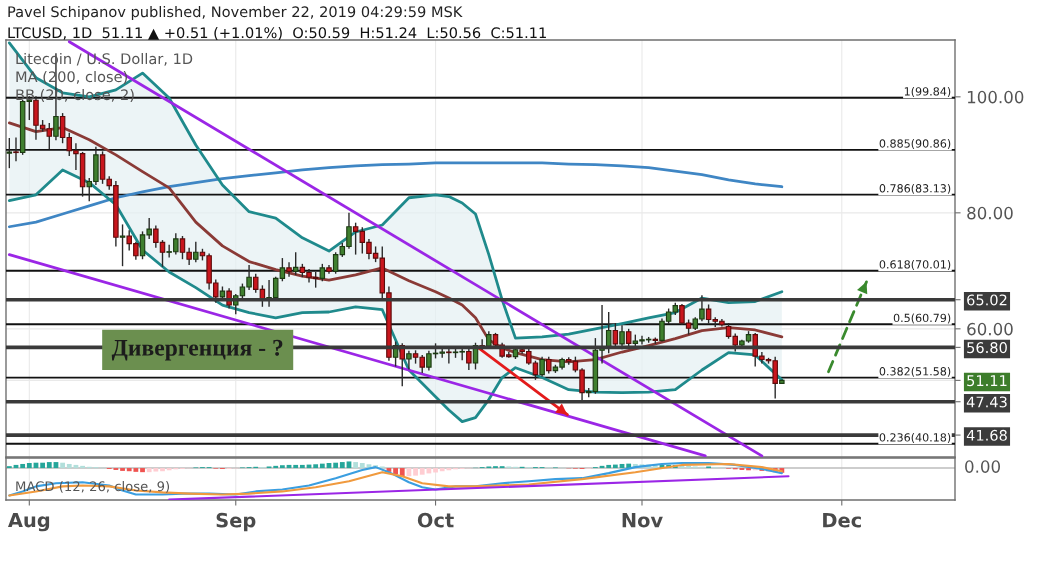 The height and width of the screenshot is (586, 1064). Describe the element at coordinates (995, 97) in the screenshot. I see `y-tick-label: 100.00` at that location.